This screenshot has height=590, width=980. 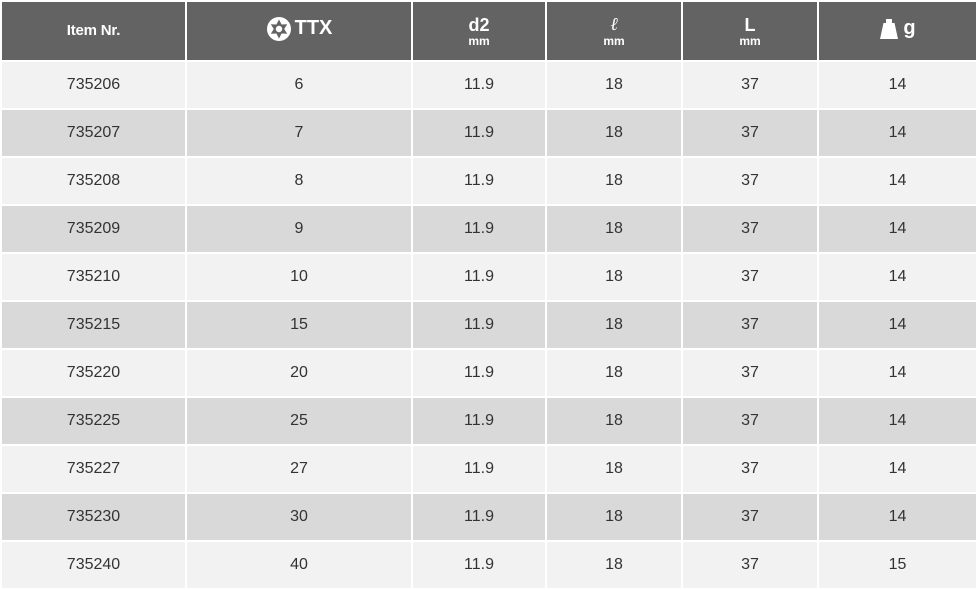 I want to click on cell-ttx: 27, so click(x=299, y=469).